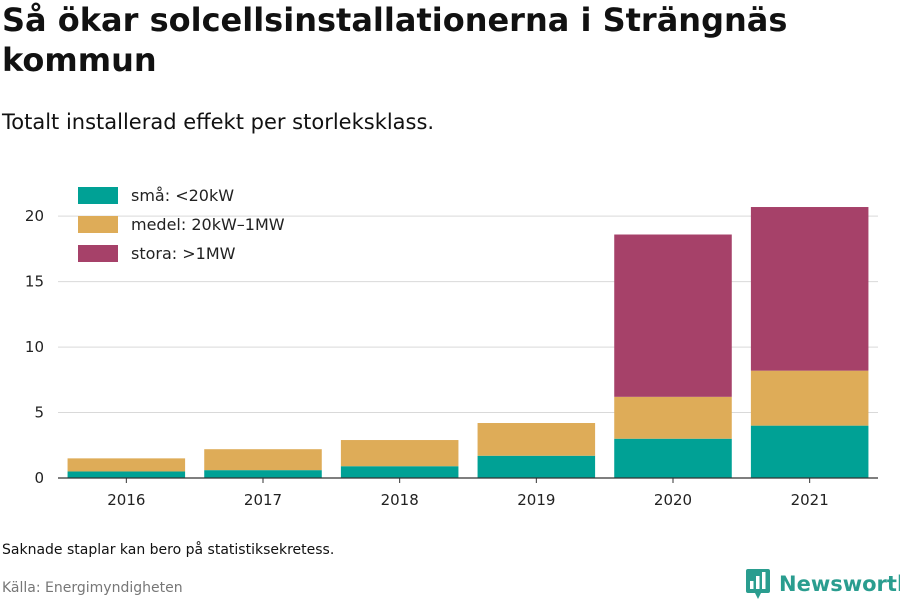 The width and height of the screenshot is (900, 601). Describe the element at coordinates (400, 500) in the screenshot. I see `x-tick-label: 2018` at that location.